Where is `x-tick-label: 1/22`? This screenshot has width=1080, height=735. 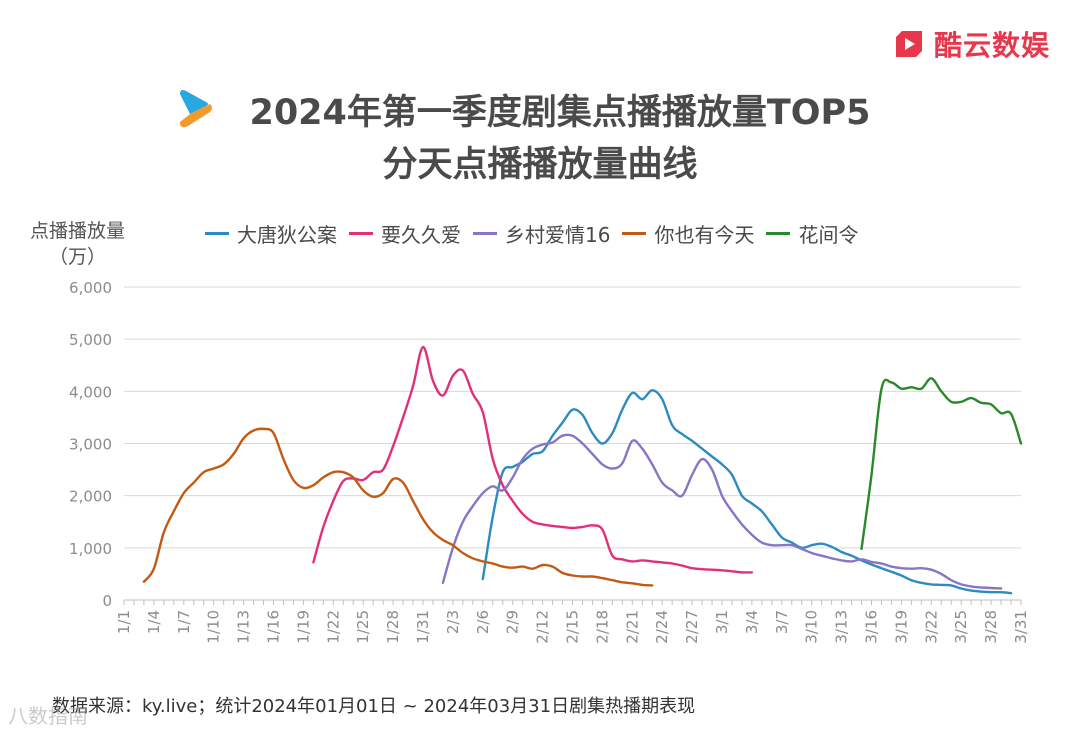 x-tick-label: 1/22 is located at coordinates (333, 627).